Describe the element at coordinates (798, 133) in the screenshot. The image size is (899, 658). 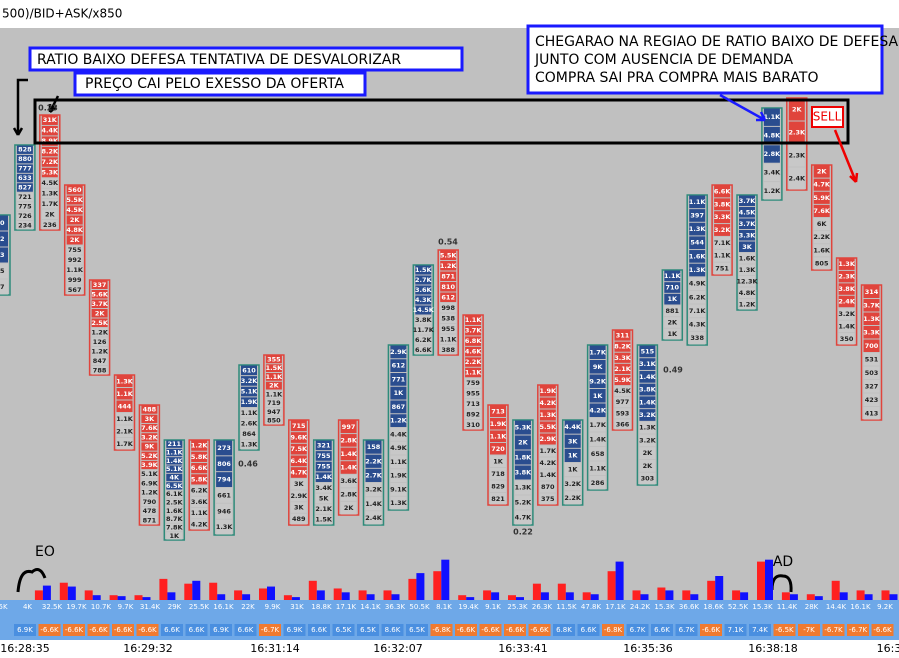
I see `cell-label: 2.3K` at that location.